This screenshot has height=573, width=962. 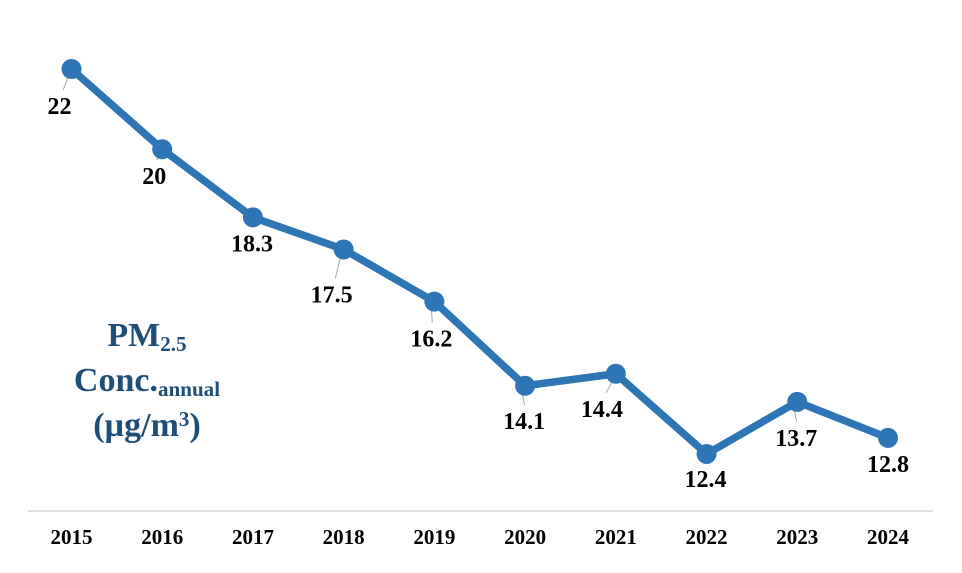 I want to click on data-point-value-label: 16.2, so click(x=431, y=340).